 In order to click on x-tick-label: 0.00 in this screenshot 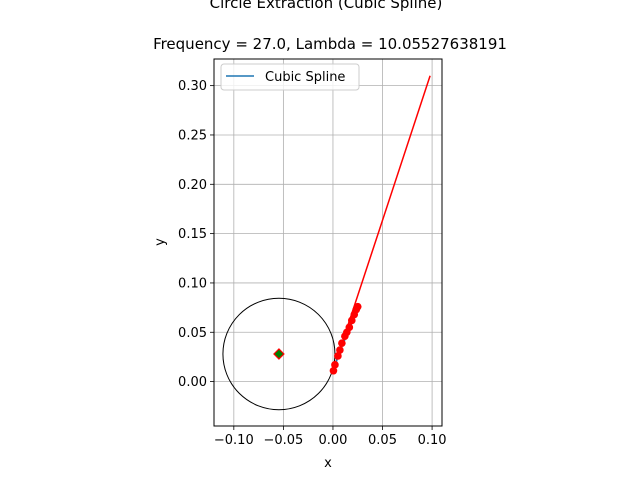, I will do `click(332, 440)`.